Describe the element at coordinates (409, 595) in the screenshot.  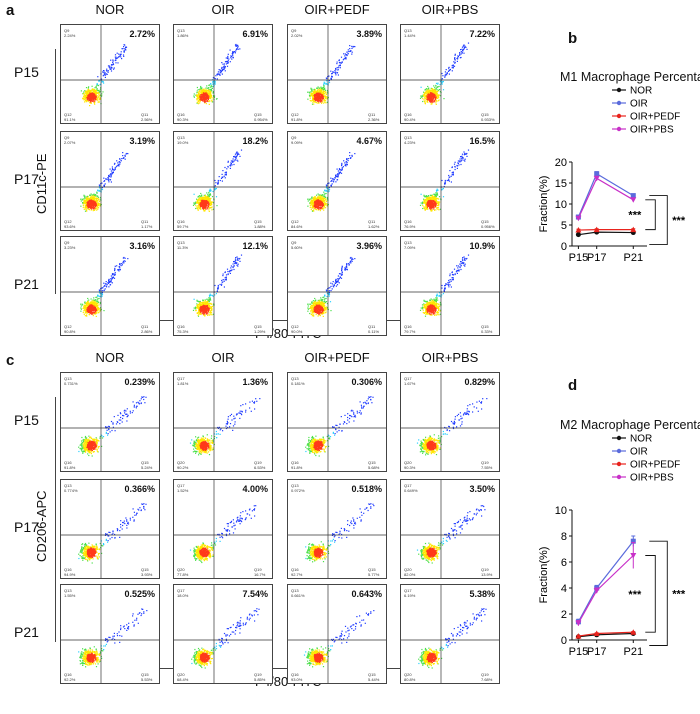
I see `gate-value: 6.19%` at that location.